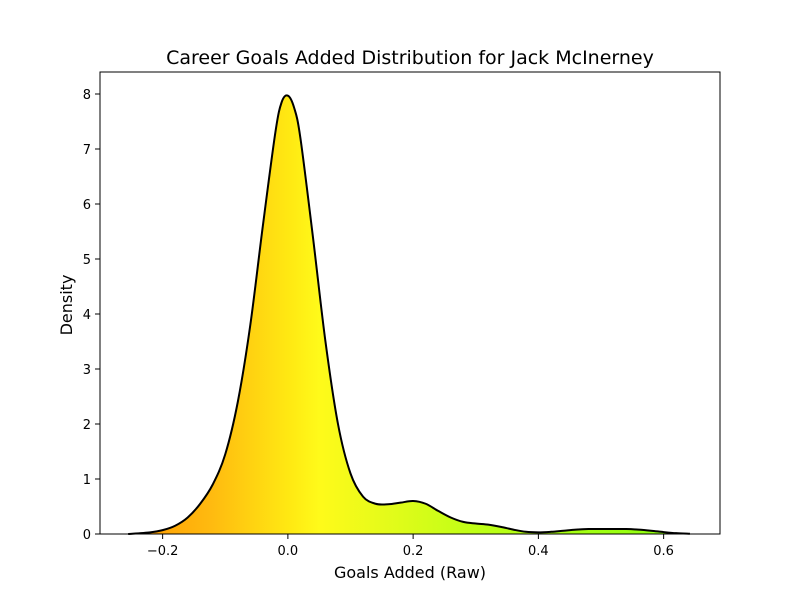 The height and width of the screenshot is (600, 800). Describe the element at coordinates (413, 551) in the screenshot. I see `x-tick-label: 0.2` at that location.